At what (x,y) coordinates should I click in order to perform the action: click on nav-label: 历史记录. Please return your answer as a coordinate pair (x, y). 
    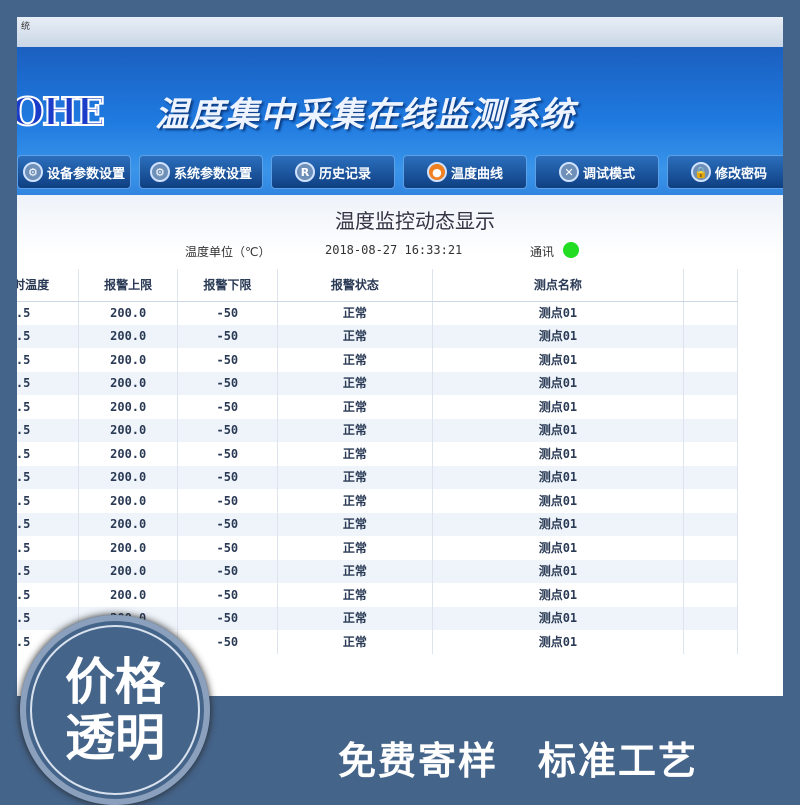
    Looking at the image, I should click on (344, 174).